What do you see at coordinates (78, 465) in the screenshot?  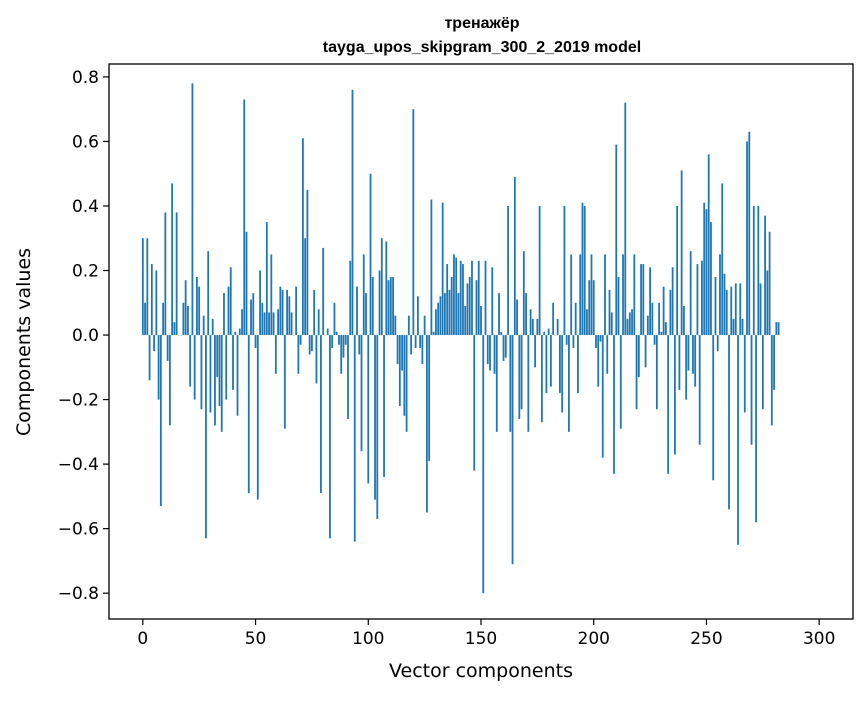 I see `y-tick-label: −0.4` at bounding box center [78, 465].